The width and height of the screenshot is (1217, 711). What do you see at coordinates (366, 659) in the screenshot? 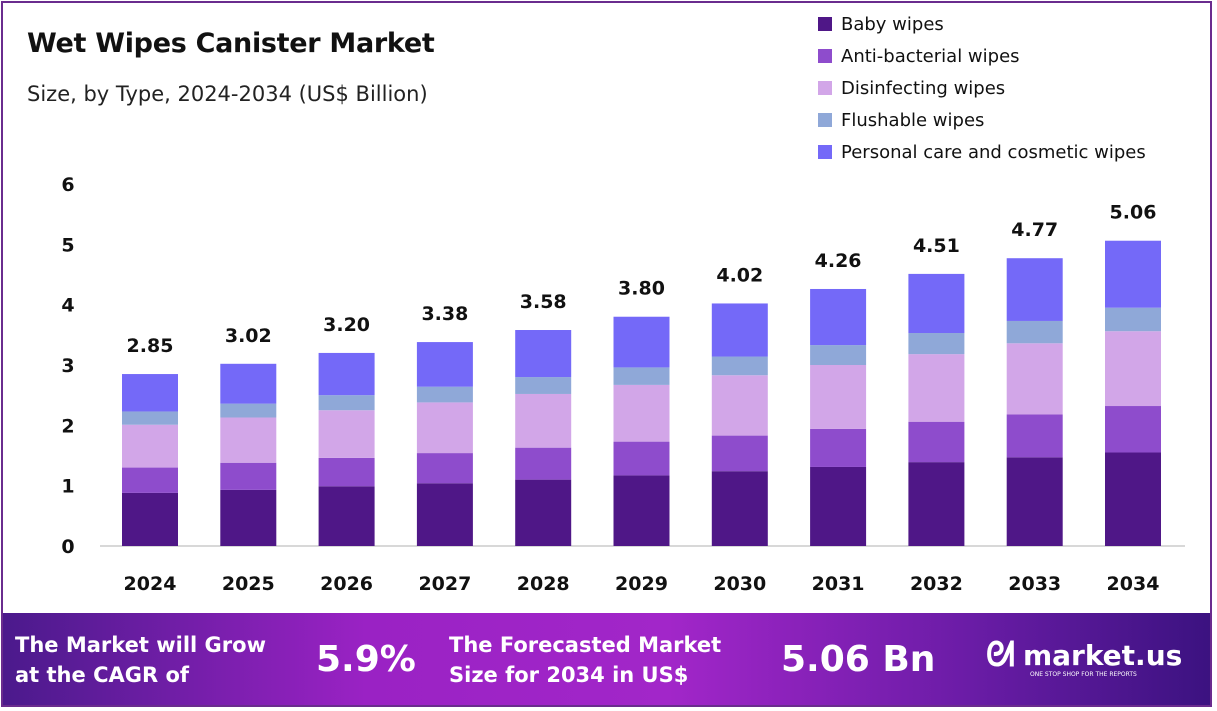
I see `cagr-value: 5.9%` at bounding box center [366, 659].